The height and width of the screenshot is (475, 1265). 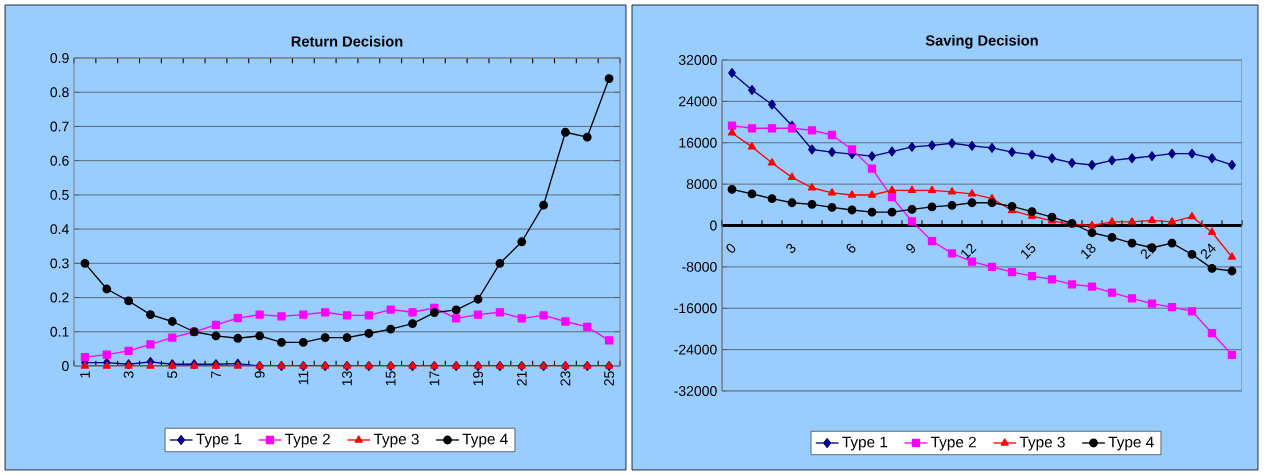 I want to click on y-tick-label: 0.9, so click(x=59, y=58).